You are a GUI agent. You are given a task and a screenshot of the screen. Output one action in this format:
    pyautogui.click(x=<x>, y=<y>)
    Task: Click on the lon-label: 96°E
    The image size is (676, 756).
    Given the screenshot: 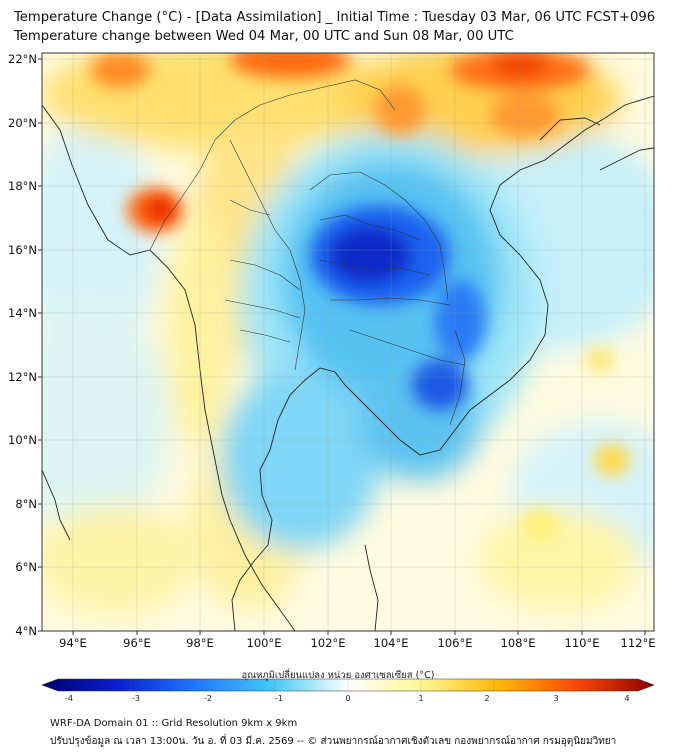 What is the action you would take?
    pyautogui.click(x=137, y=643)
    